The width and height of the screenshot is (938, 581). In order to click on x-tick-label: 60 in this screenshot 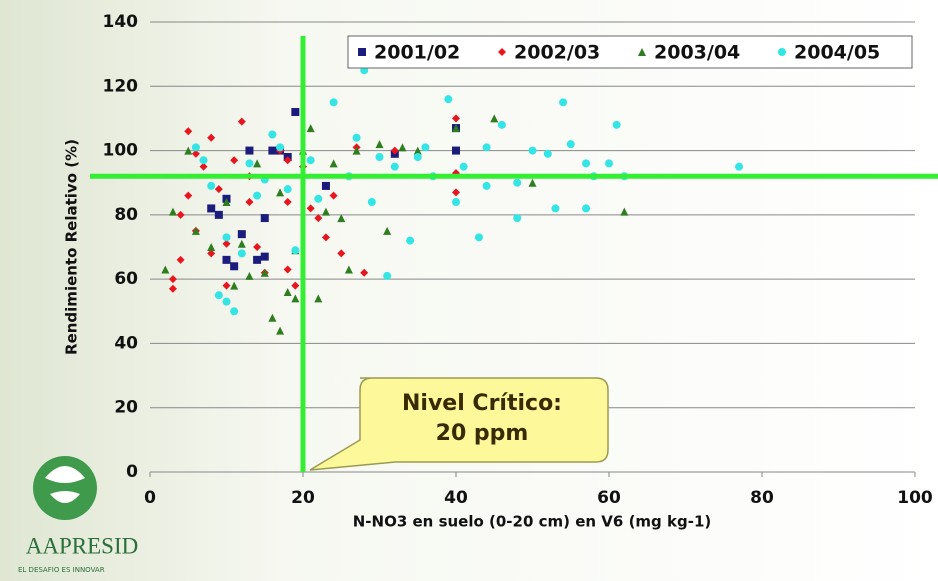, I will do `click(609, 498)`.